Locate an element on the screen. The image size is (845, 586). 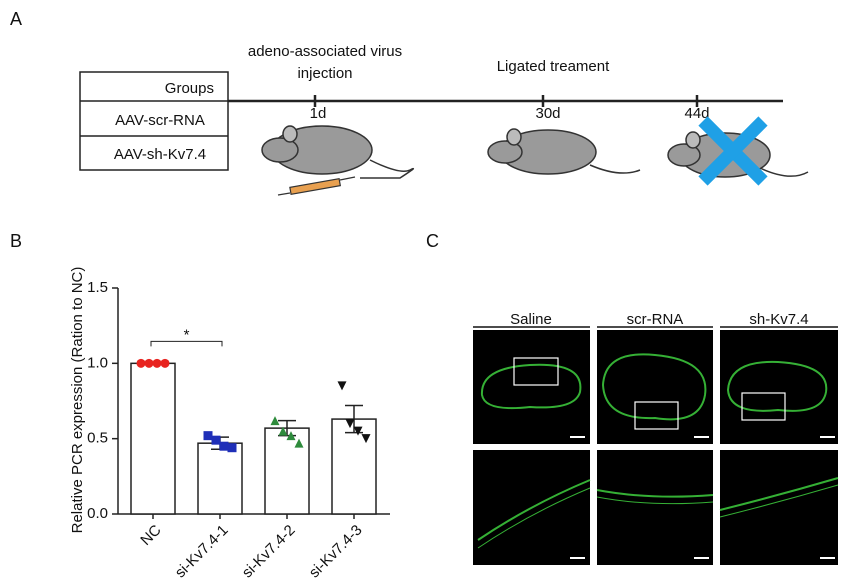
injection-title: injection is located at coordinates (324, 73).